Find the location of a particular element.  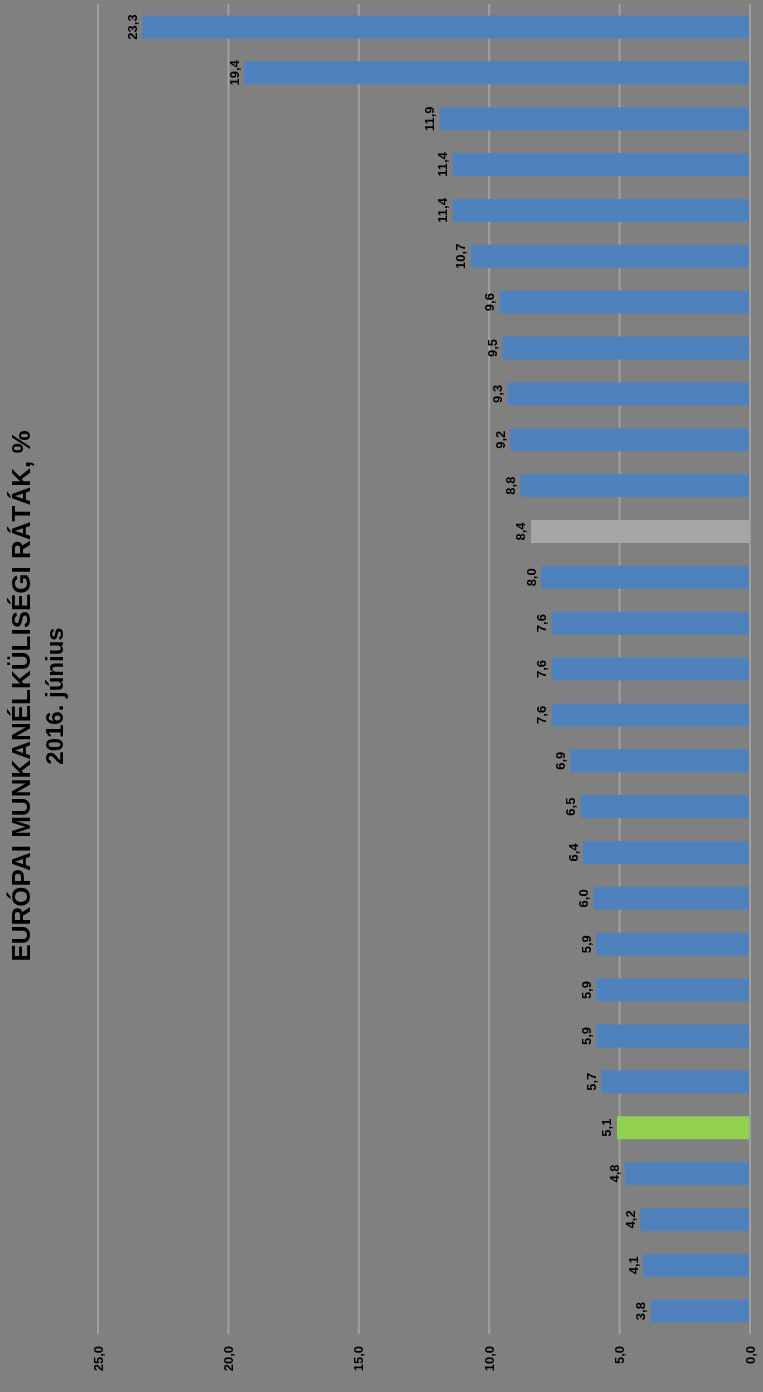

data-label: 11,9 is located at coordinates (430, 118).